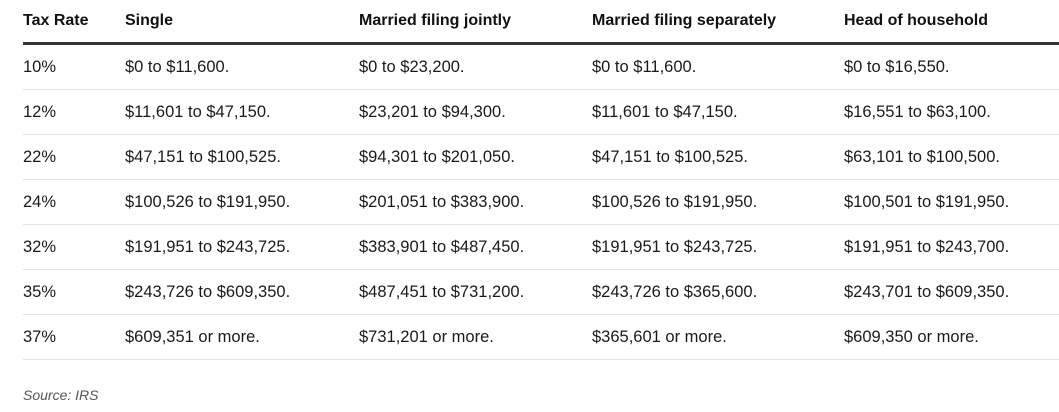  Describe the element at coordinates (475, 247) in the screenshot. I see `cell-married-jointly: $383,901 to $487,450.` at that location.